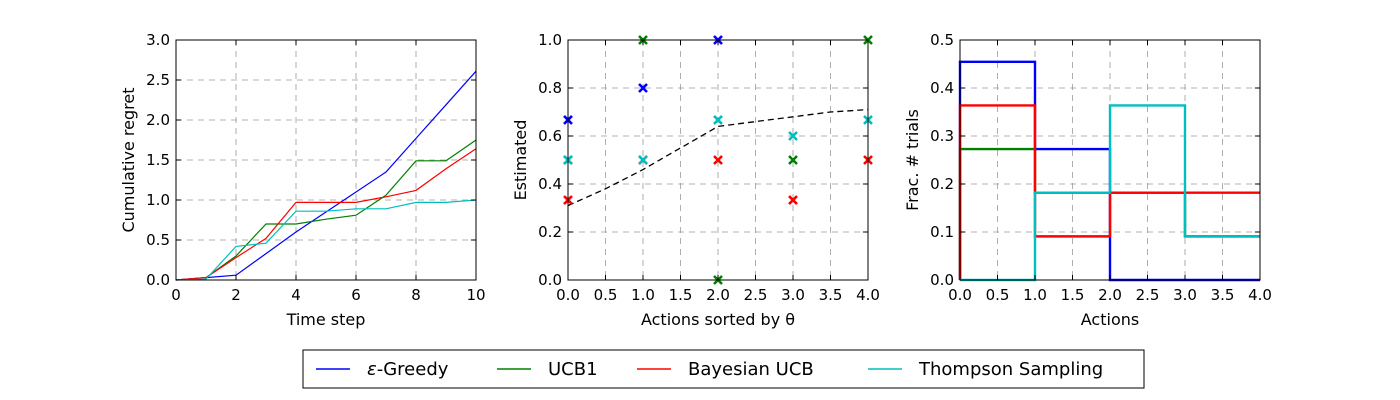 This screenshot has height=400, width=1400. What do you see at coordinates (158, 40) in the screenshot?
I see `y-tick-label: 3.0` at bounding box center [158, 40].